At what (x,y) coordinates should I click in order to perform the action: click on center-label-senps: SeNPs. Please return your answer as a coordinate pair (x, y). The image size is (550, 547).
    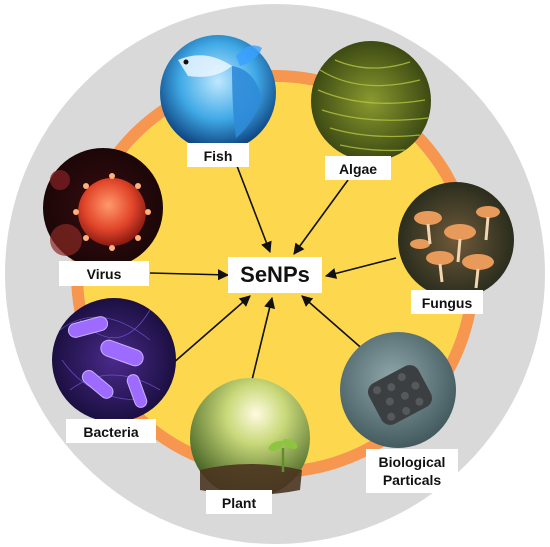
    Looking at the image, I should click on (275, 275).